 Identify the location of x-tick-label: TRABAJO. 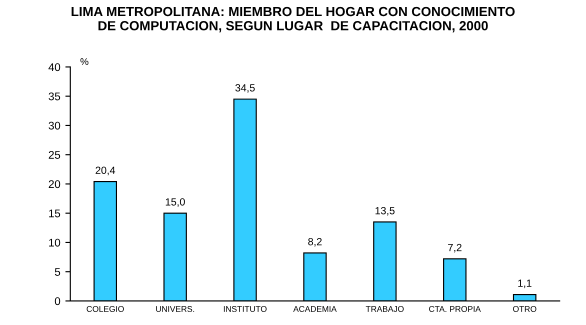
(385, 309).